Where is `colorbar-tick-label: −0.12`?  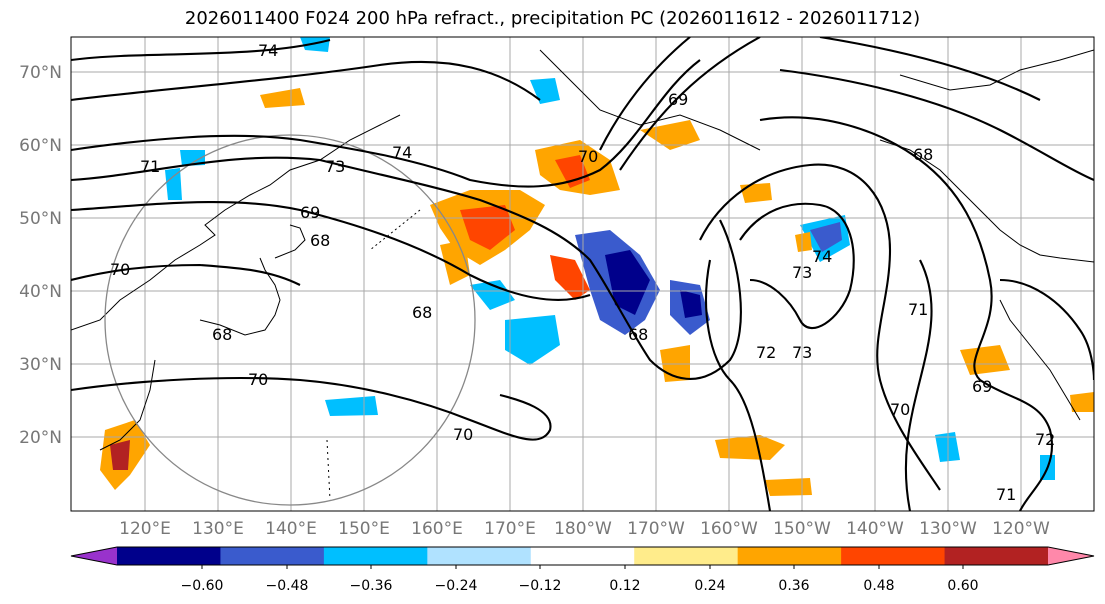
colorbar-tick-label: −0.12 is located at coordinates (540, 586).